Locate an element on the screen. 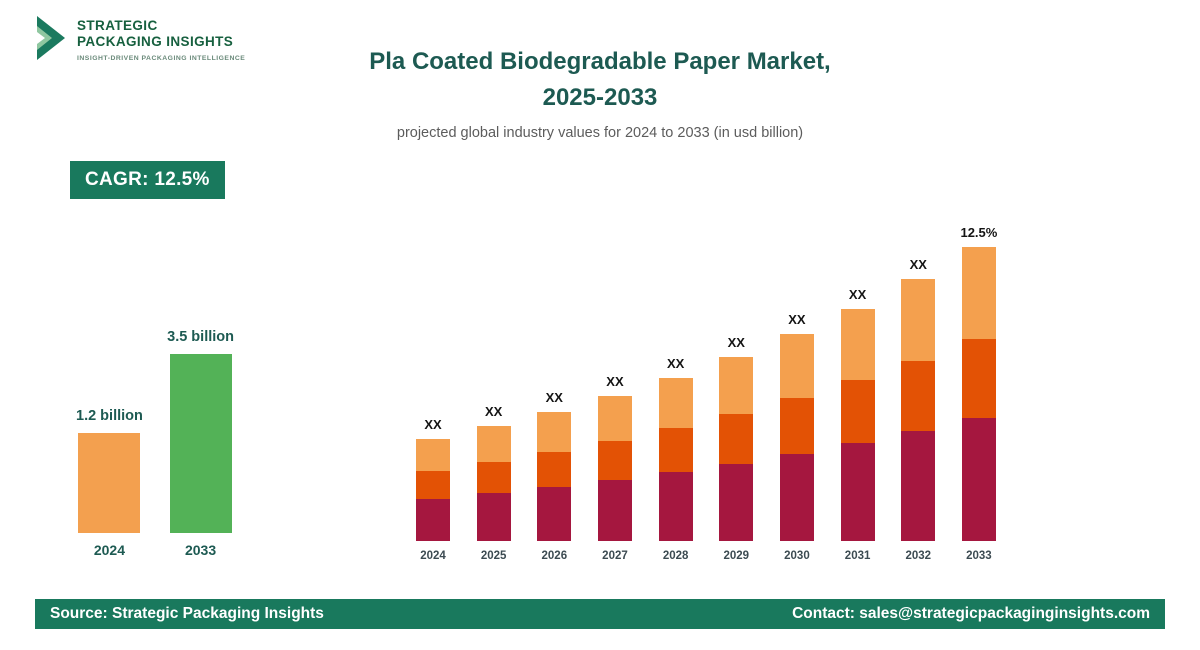 This screenshot has height=650, width=1200. cagr-badge: CAGR: 12.5% is located at coordinates (147, 180).